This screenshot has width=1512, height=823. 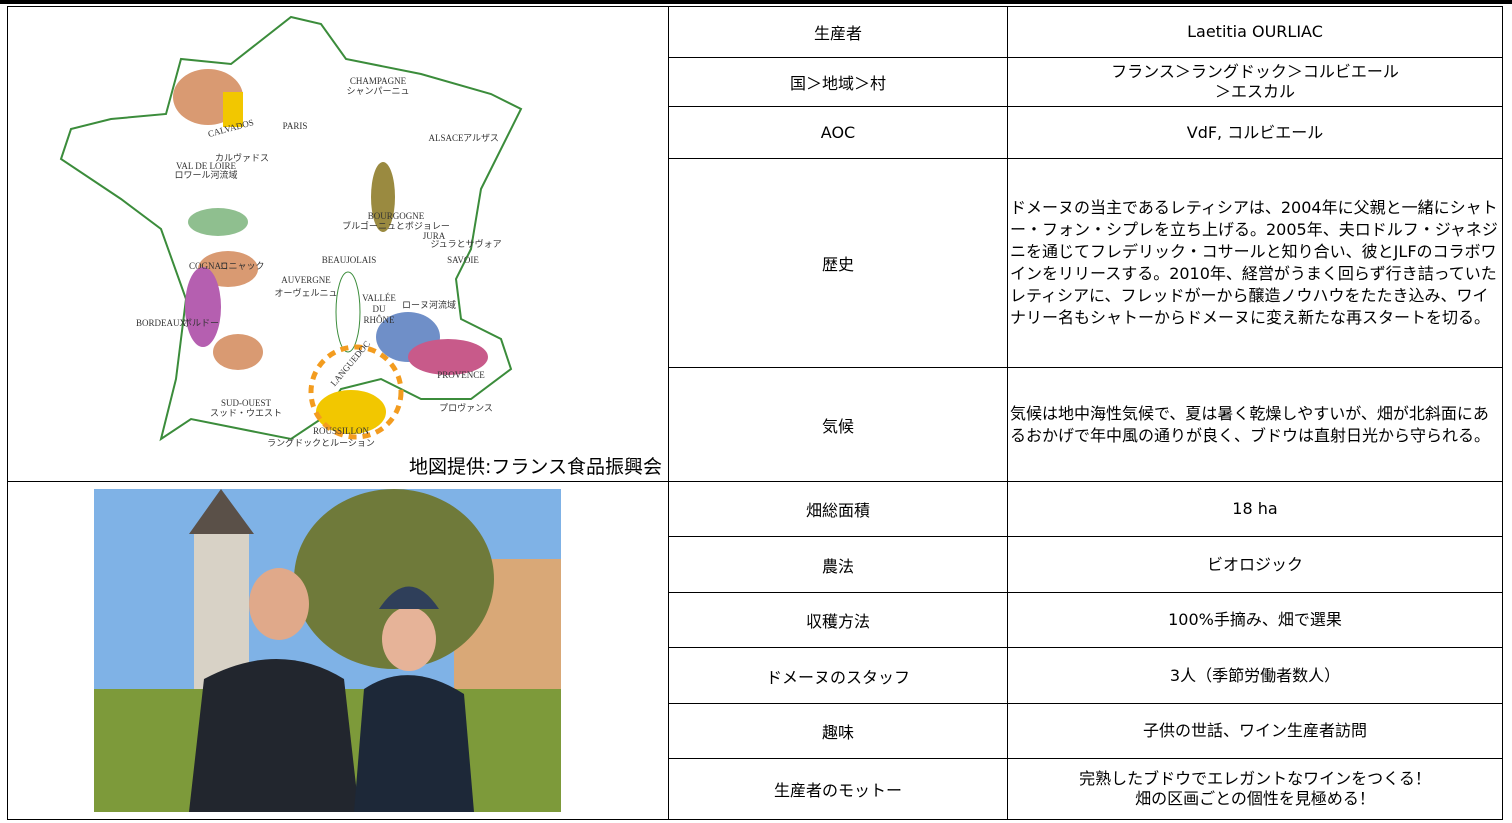 I want to click on map-label: PROVENCE, so click(x=461, y=375).